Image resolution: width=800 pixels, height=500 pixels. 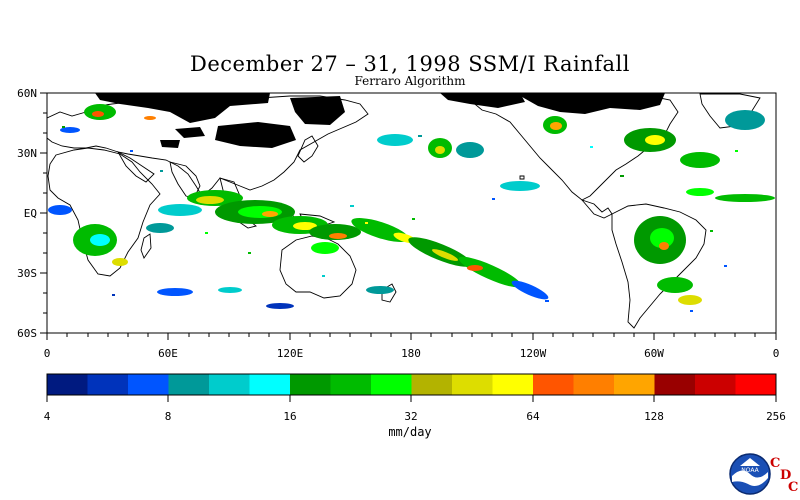 I want to click on y-axis-labels: 60N 30N EQ 30S 60S, so click(x=27, y=213).